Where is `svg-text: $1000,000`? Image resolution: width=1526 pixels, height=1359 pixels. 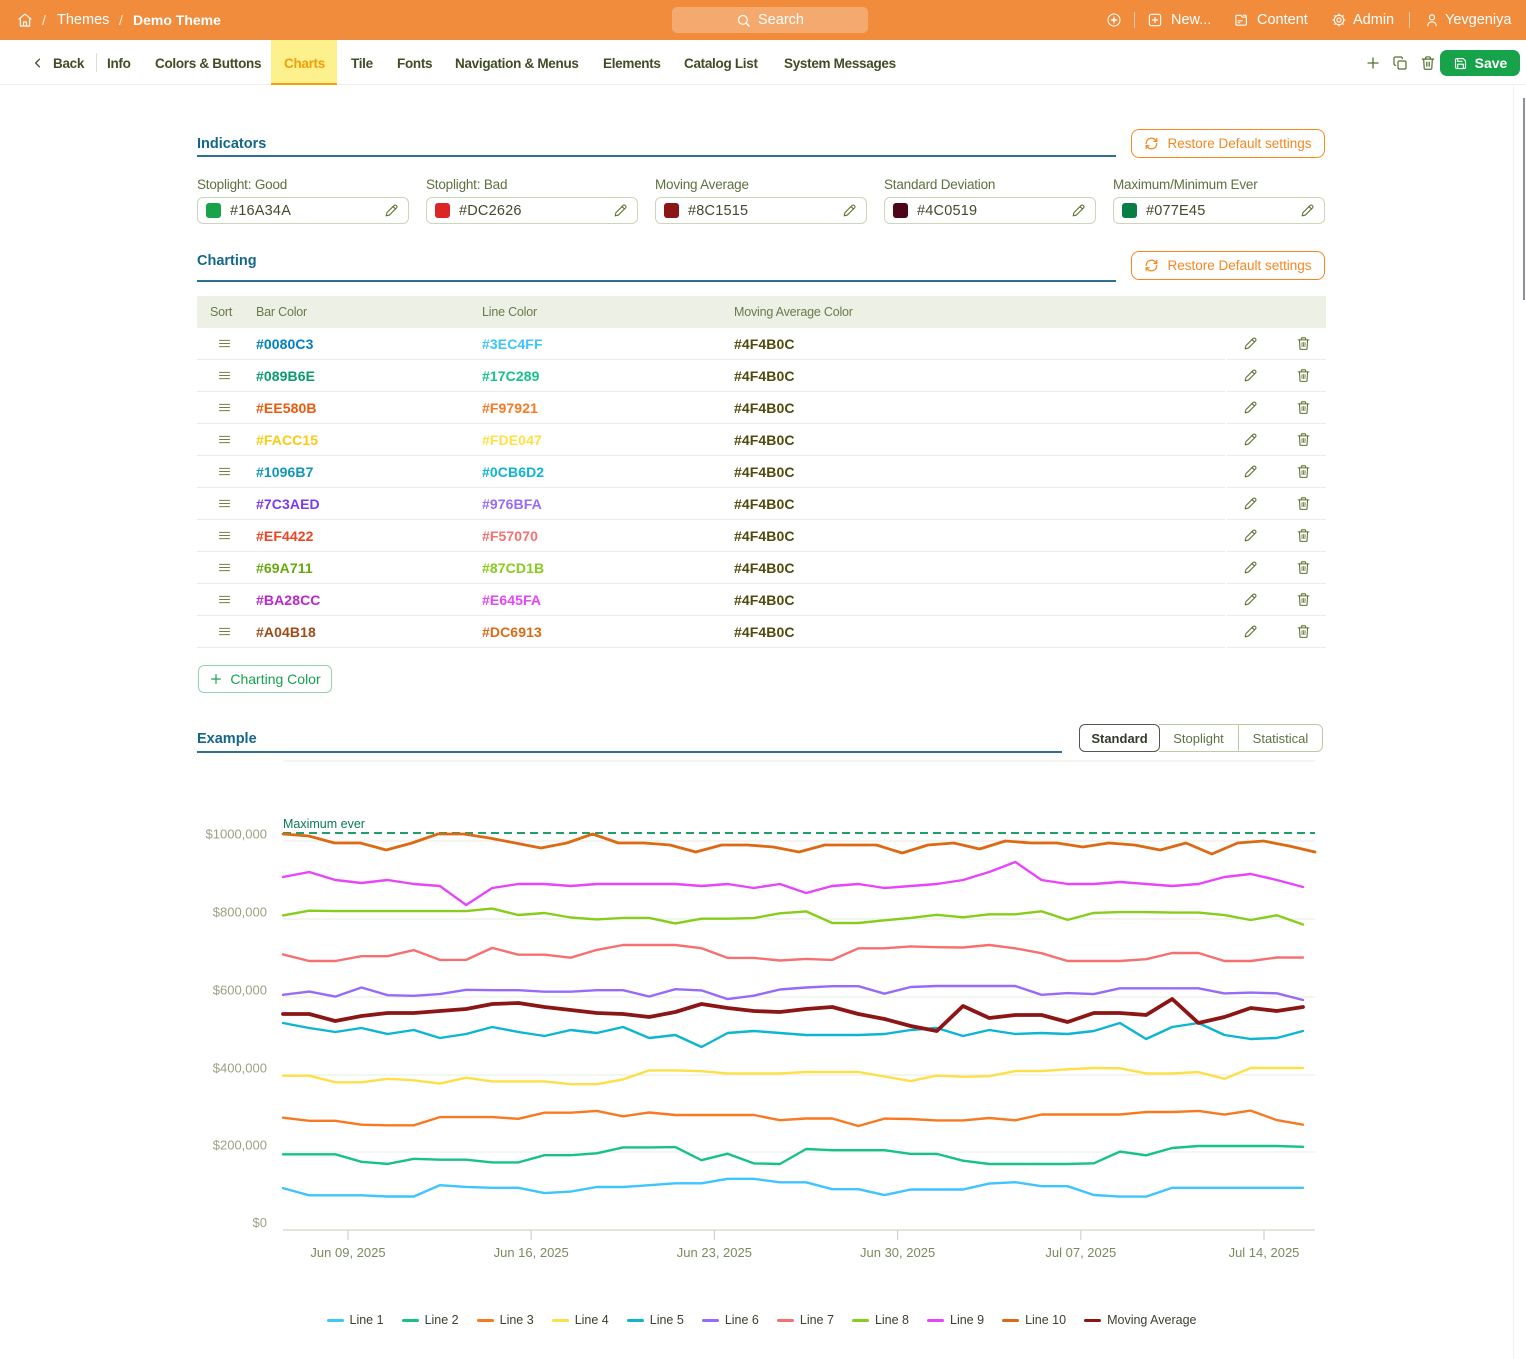
svg-text: $1000,000 is located at coordinates (236, 834).